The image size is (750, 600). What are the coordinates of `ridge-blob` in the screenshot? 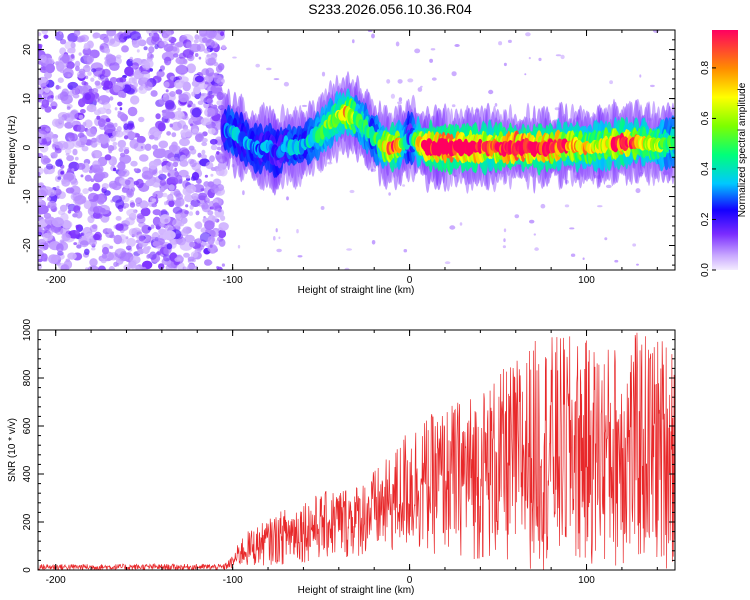 It's located at (673, 143).